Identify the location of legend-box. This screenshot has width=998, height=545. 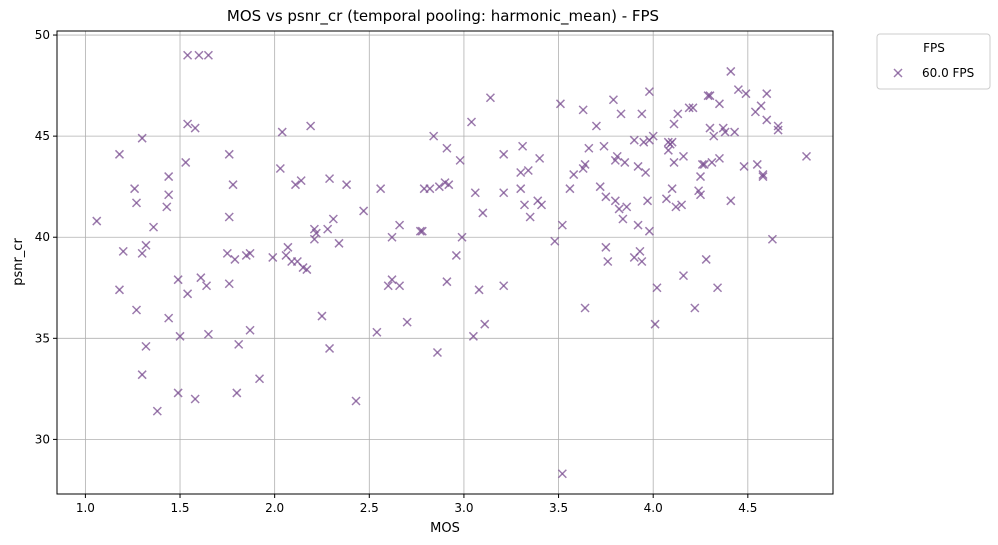
(933, 61).